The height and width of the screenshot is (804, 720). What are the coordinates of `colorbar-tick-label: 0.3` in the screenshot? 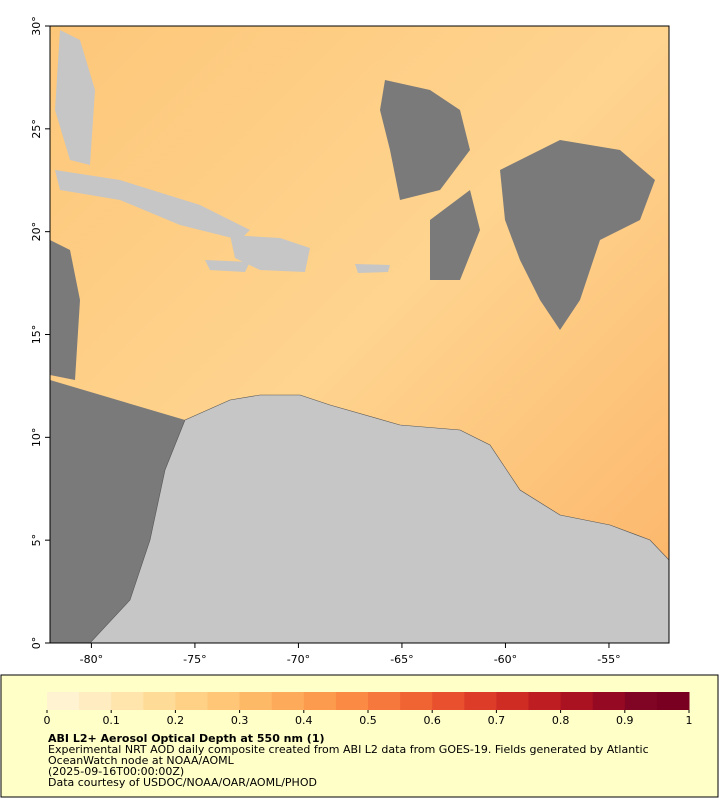 It's located at (240, 720).